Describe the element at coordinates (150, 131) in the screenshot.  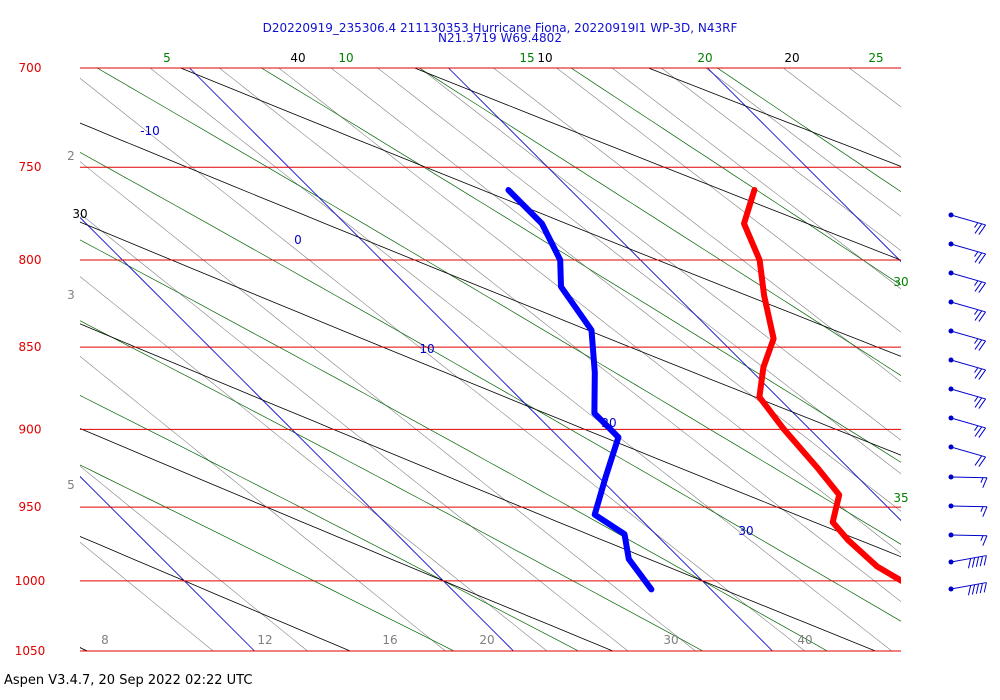
I see `isotherm-label: -10` at that location.